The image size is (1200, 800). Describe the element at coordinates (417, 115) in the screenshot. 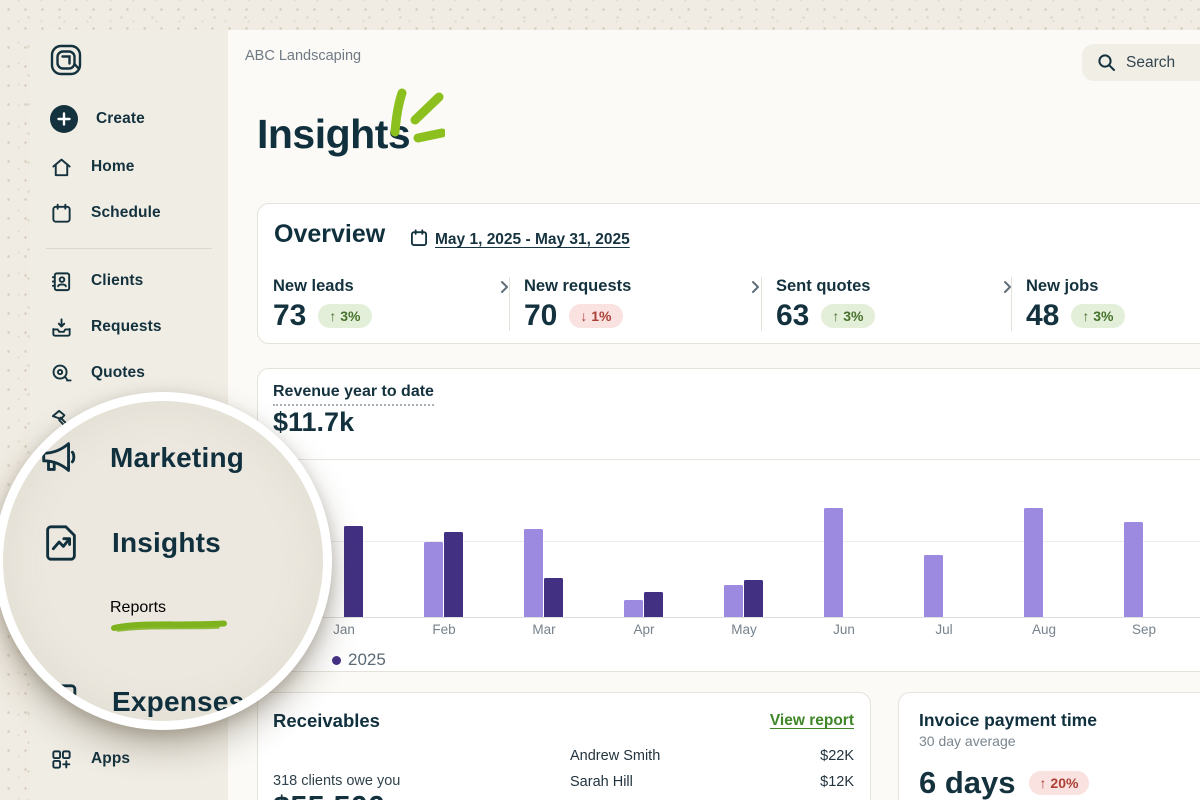

I see `sparkle-icon` at that location.